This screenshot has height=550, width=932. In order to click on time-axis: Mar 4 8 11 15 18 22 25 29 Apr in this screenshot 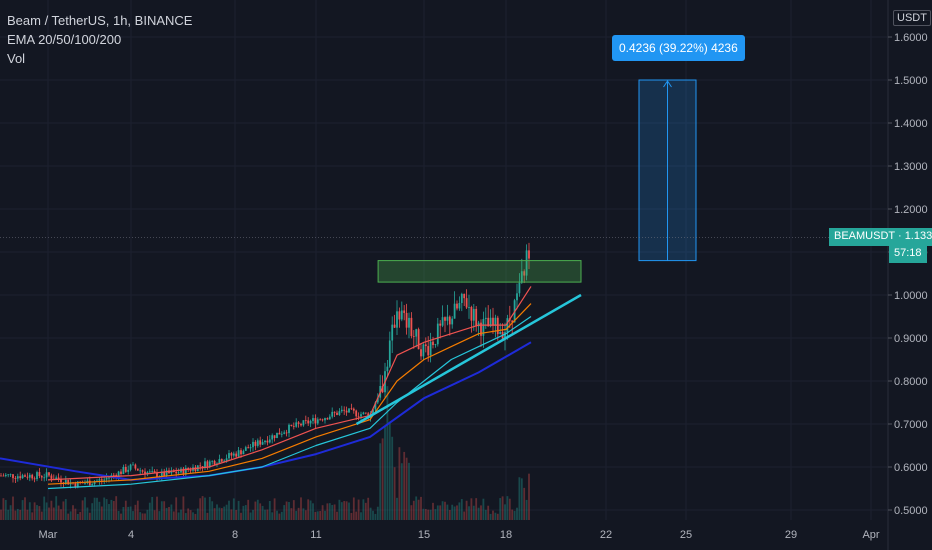, I will do `click(459, 535)`.